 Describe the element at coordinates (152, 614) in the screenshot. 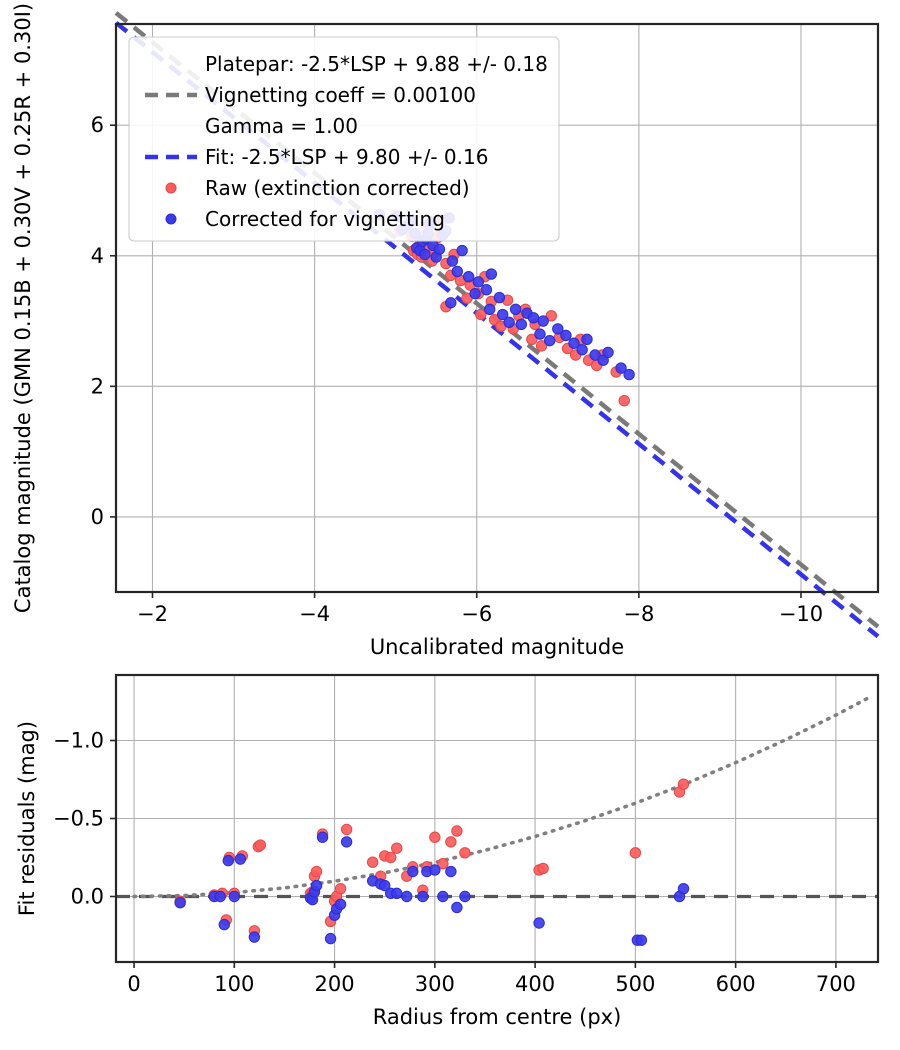

I see `x-tick-label: −2` at that location.